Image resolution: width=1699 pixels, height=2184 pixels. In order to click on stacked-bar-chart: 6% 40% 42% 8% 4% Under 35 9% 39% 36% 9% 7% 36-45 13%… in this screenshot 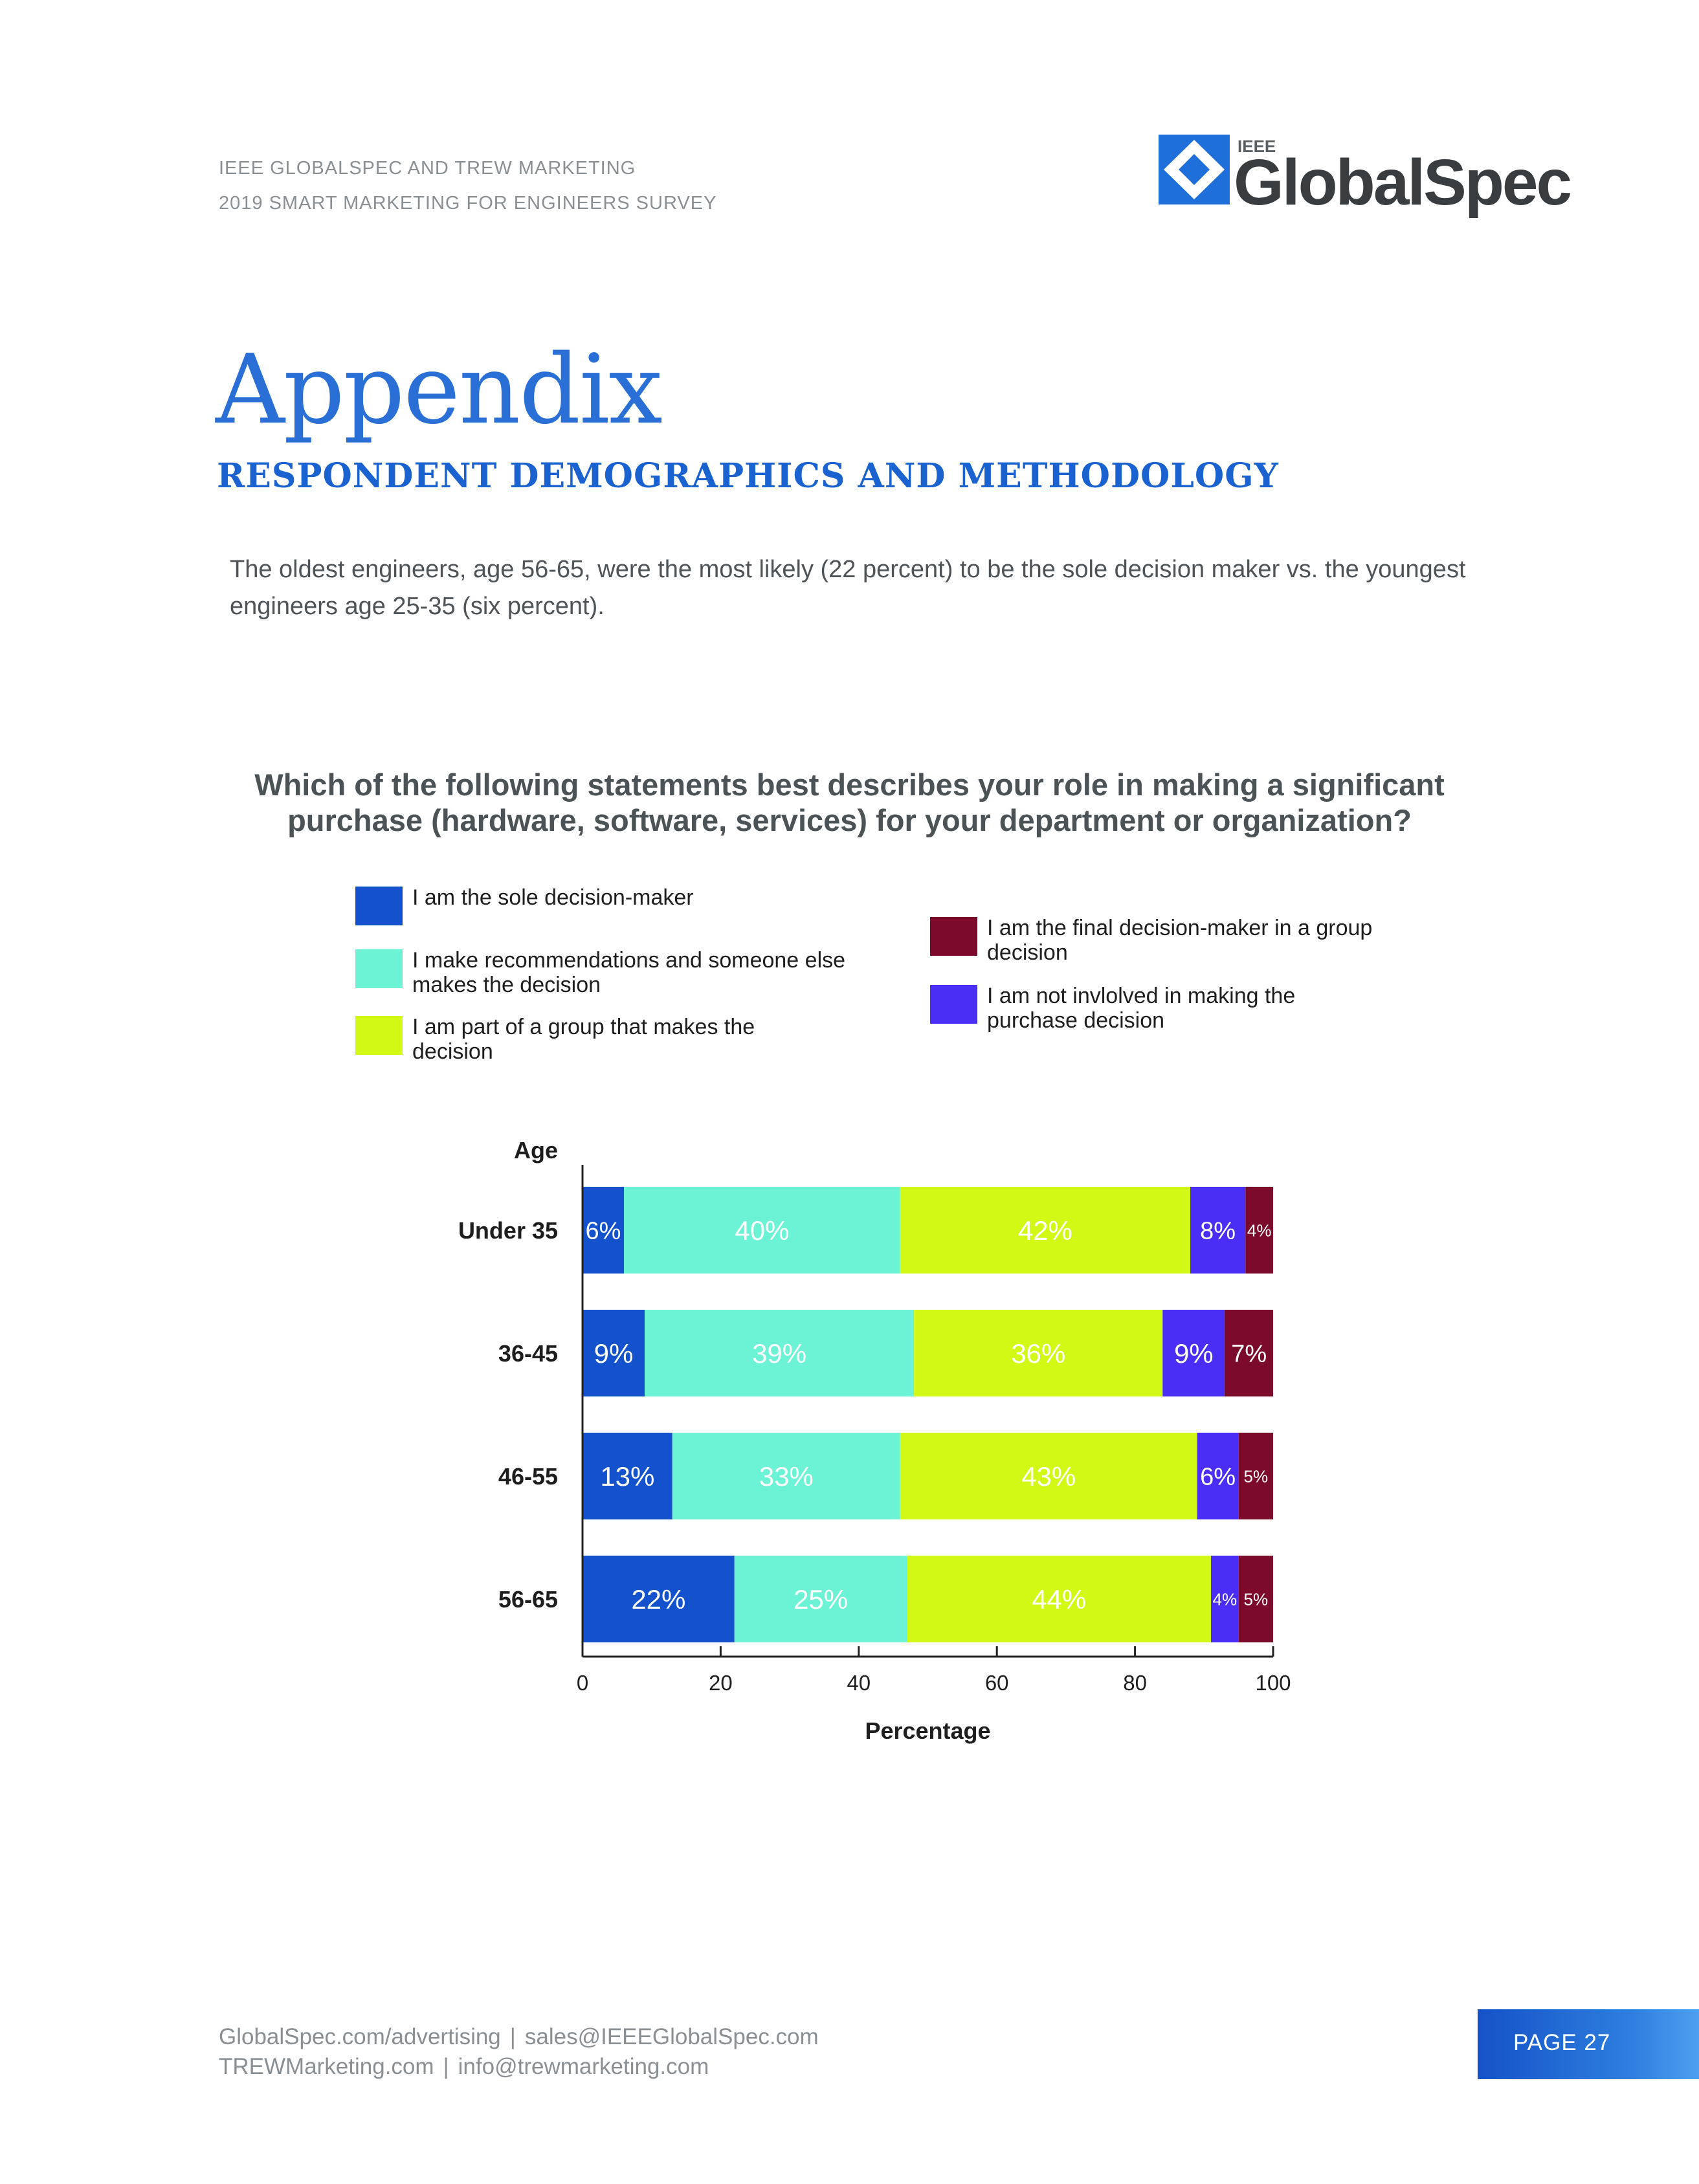, I will do `click(875, 1440)`.